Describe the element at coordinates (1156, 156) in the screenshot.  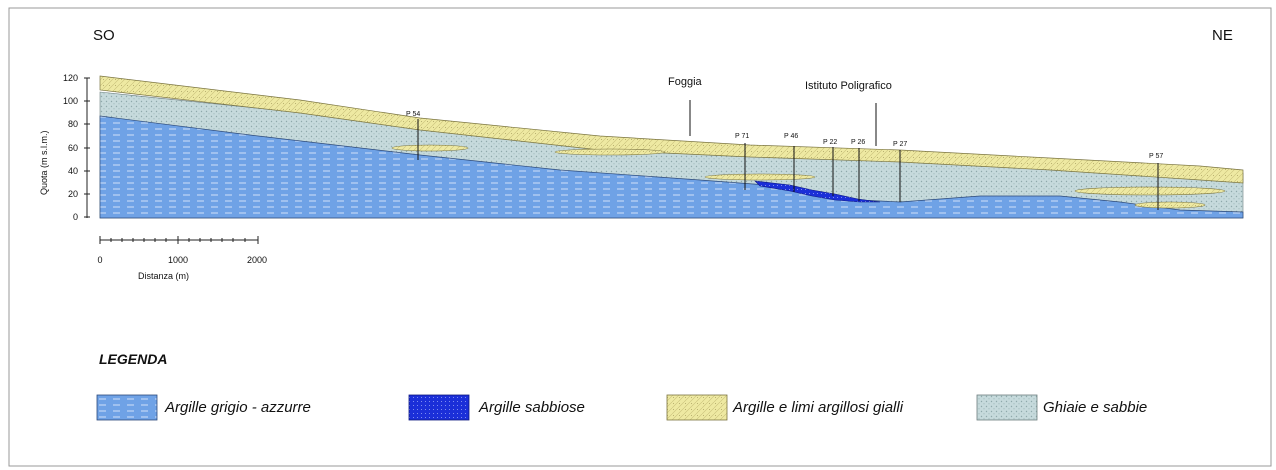
I see `well-label: P 57` at that location.